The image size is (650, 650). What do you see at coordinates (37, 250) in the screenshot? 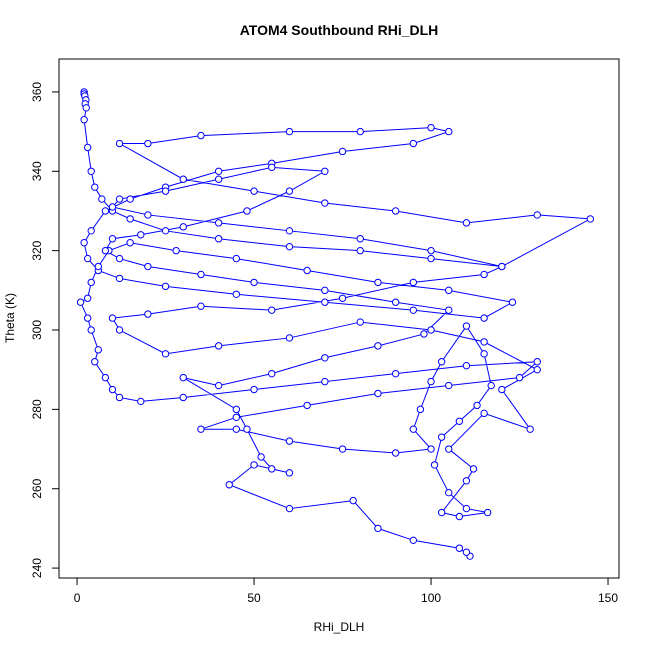
I see `y-tick-label: 320` at bounding box center [37, 250].